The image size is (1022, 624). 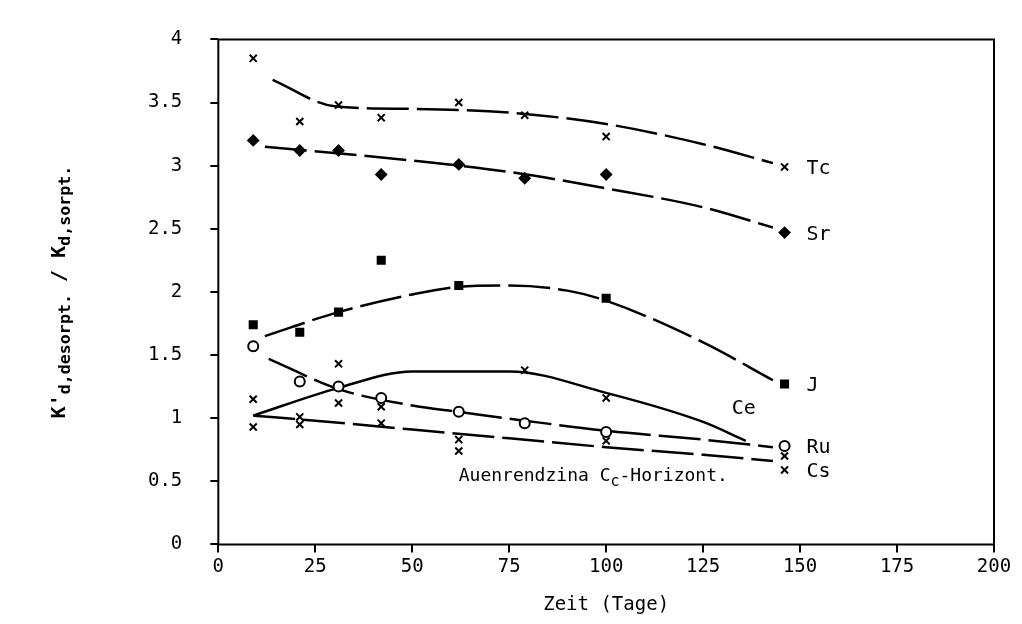 What do you see at coordinates (818, 232) in the screenshot?
I see `series-label: Sr` at bounding box center [818, 232].